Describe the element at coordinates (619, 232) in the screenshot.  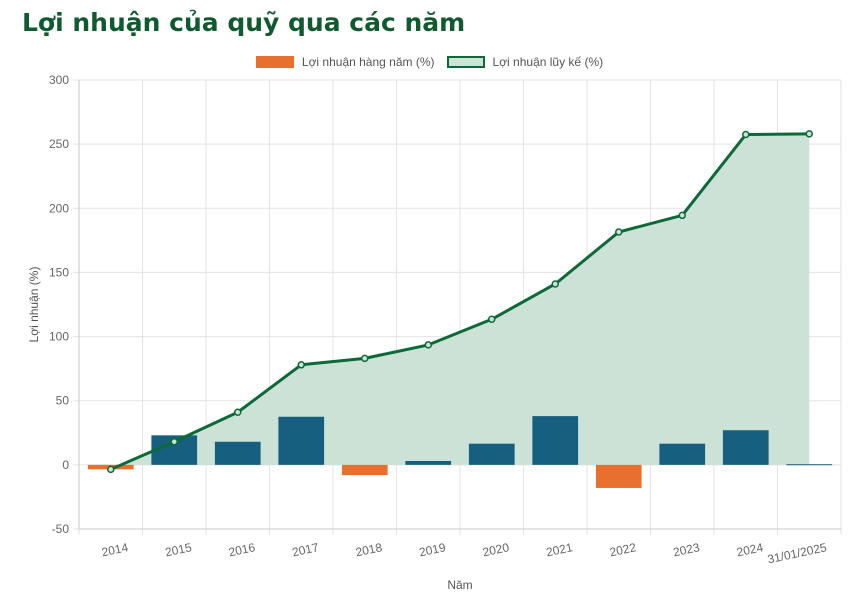
I see `cumulative-point-2022` at that location.